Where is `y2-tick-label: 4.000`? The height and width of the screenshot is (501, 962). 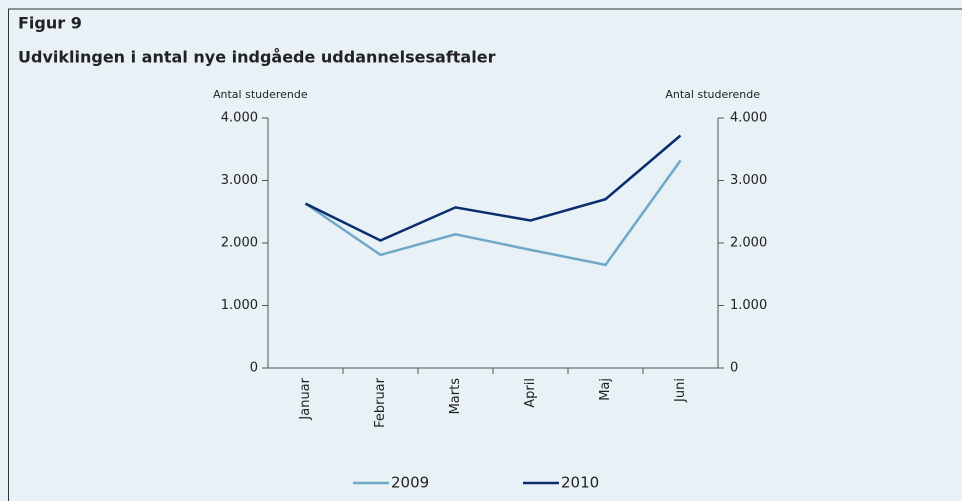 y2-tick-label: 4.000 is located at coordinates (748, 118).